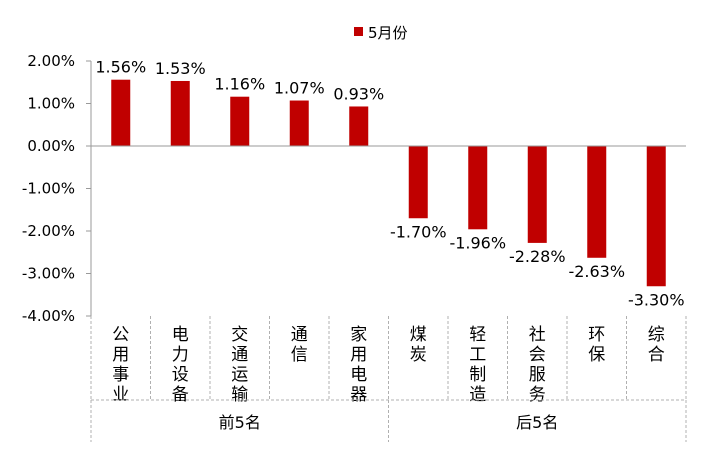 This screenshot has height=457, width=708. I want to click on category-label-char: 工, so click(477, 355).